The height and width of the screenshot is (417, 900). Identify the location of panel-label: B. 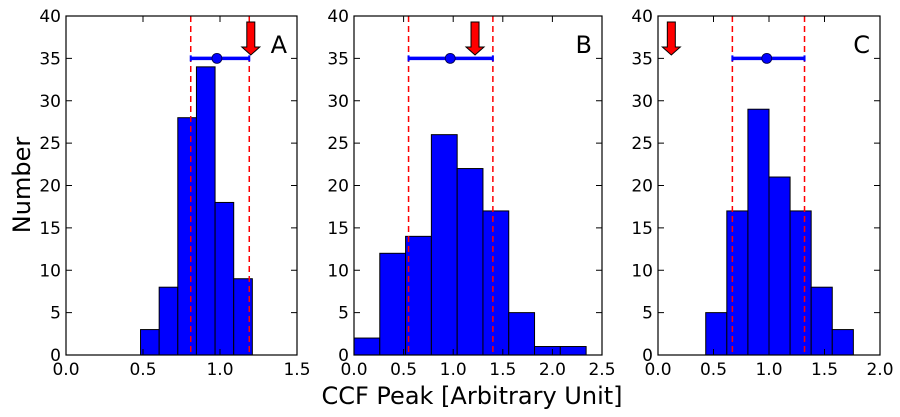
(584, 45).